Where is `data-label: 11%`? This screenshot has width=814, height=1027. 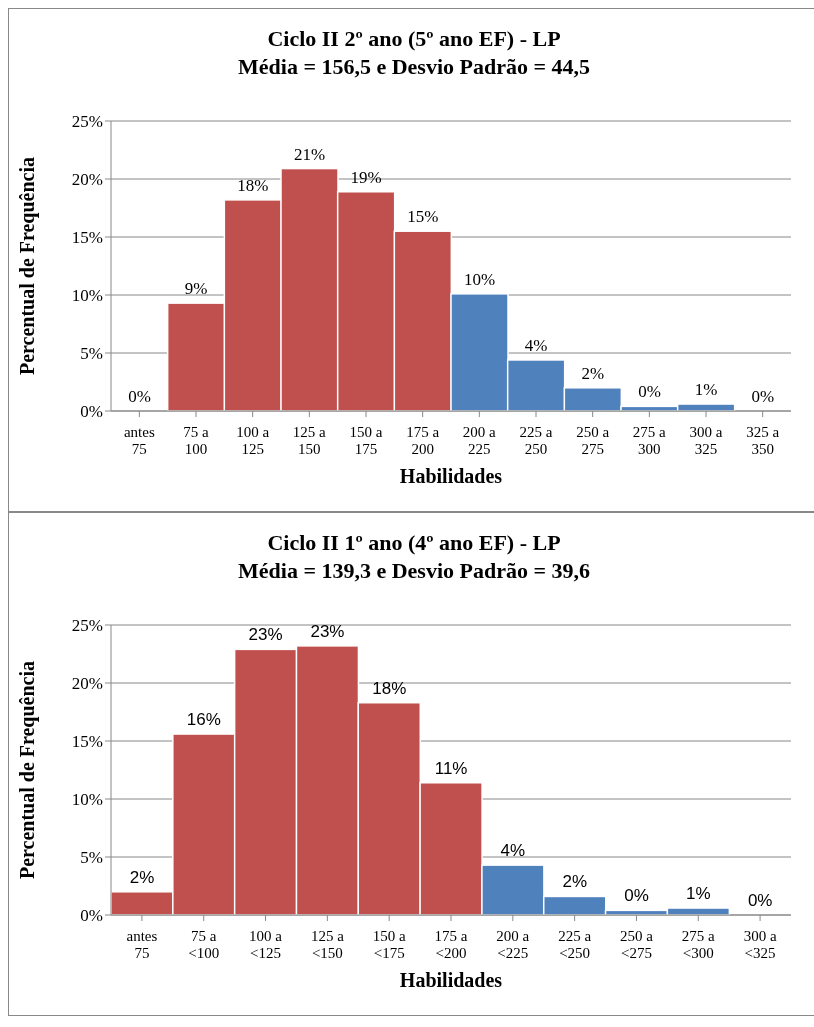
data-label: 11% is located at coordinates (451, 768).